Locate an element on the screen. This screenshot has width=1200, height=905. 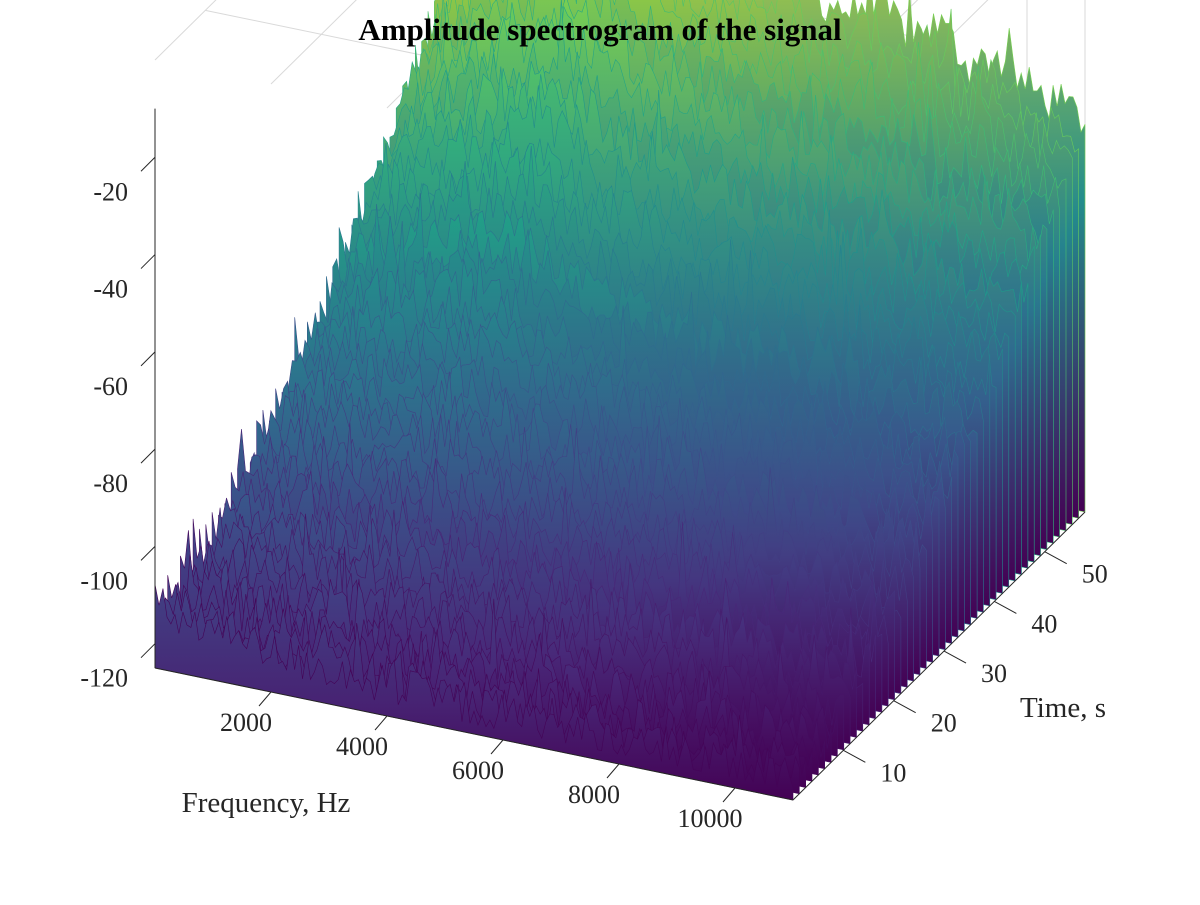
surface-strip is located at coordinates (474, 692).